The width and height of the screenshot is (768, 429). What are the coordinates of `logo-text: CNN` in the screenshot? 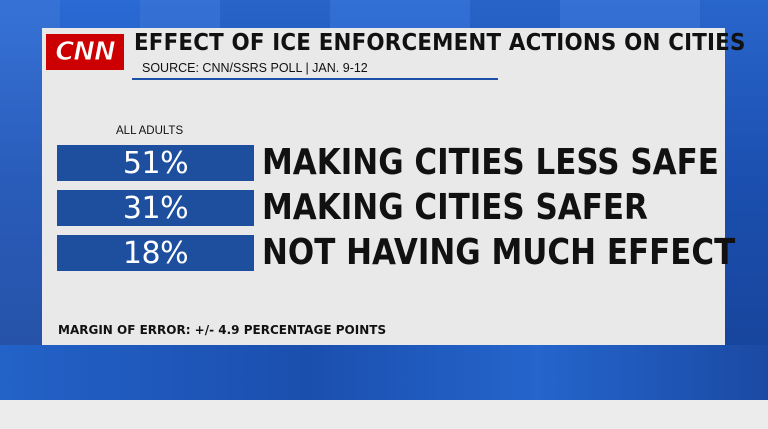 It's located at (86, 52).